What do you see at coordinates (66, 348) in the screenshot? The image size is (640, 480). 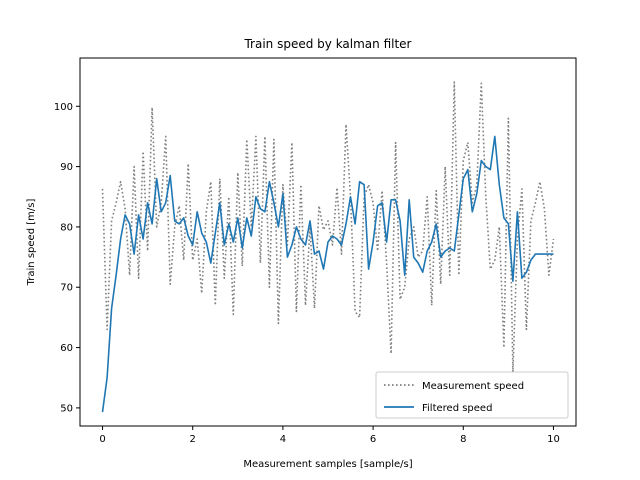 I see `y-tick-label: 60` at bounding box center [66, 348].